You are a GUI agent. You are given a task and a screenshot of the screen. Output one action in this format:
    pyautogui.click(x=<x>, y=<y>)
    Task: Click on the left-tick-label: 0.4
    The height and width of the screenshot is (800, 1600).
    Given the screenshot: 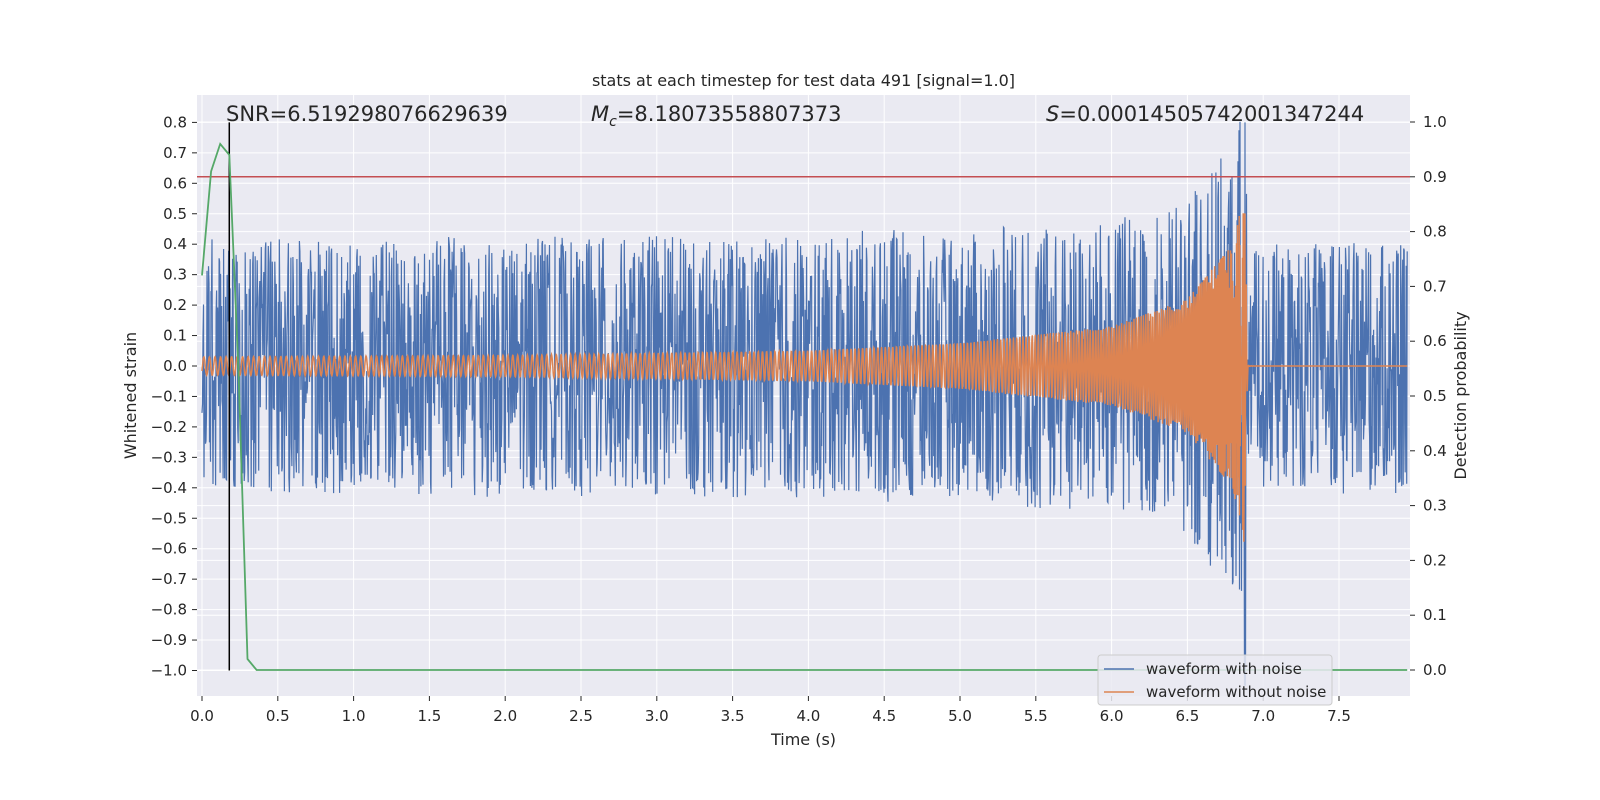 What is the action you would take?
    pyautogui.click(x=175, y=244)
    